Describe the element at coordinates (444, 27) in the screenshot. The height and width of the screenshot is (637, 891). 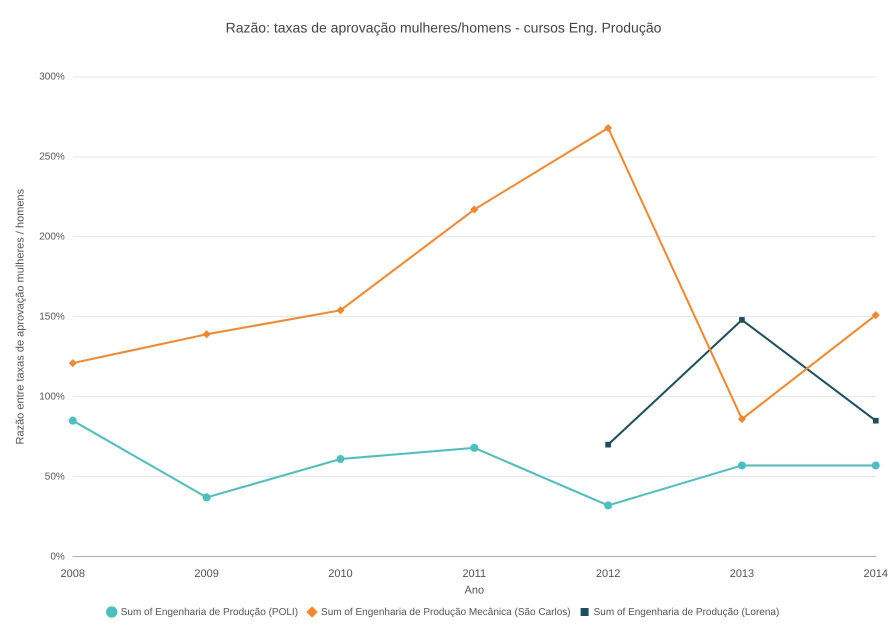
I see `chart-title: Razão: taxas de aprovação mulheres/homens - cursos Eng. Produção` at that location.